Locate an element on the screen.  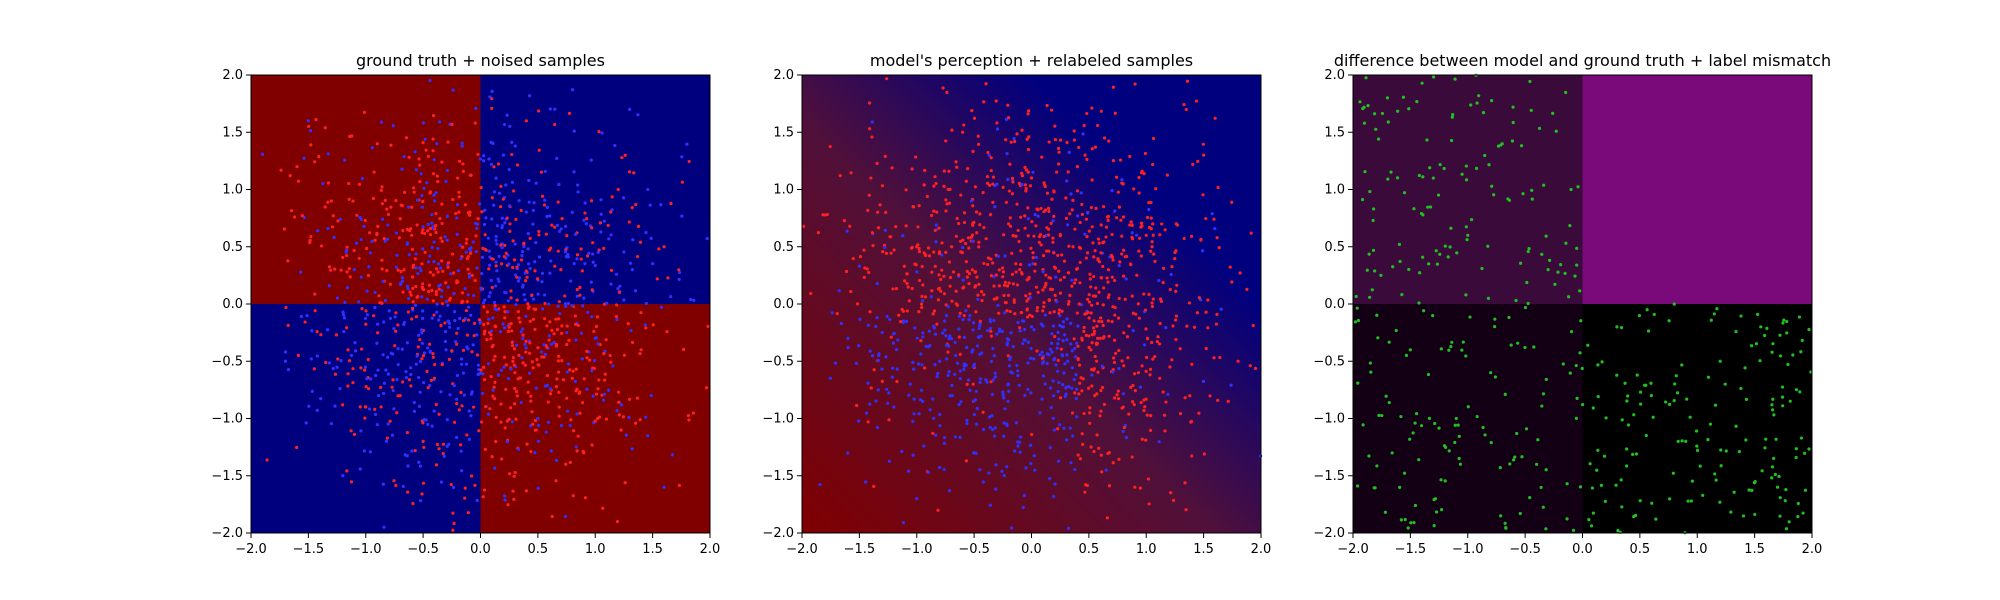
background-region is located at coordinates (1468, 189).